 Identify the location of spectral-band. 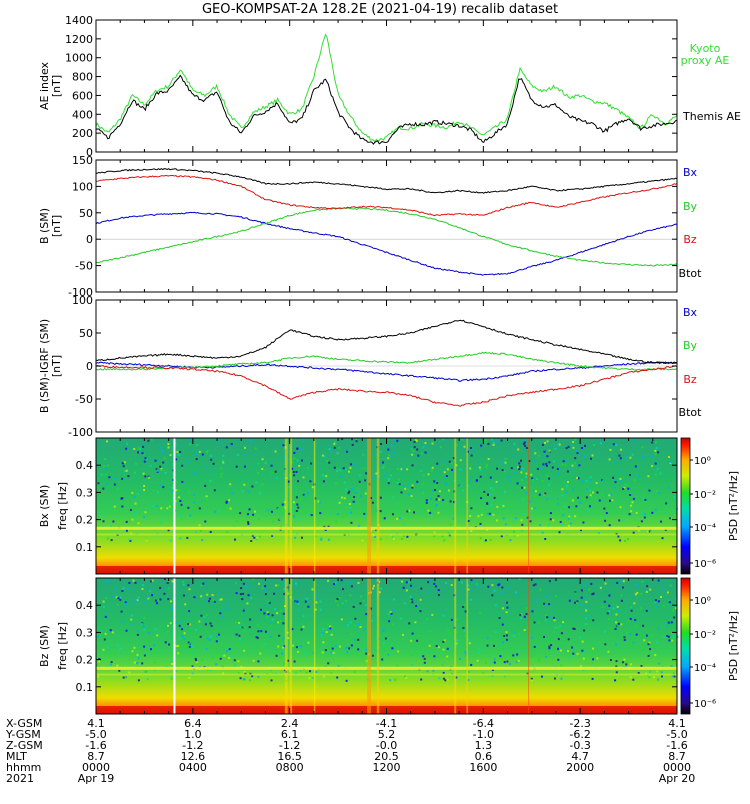
(386, 674).